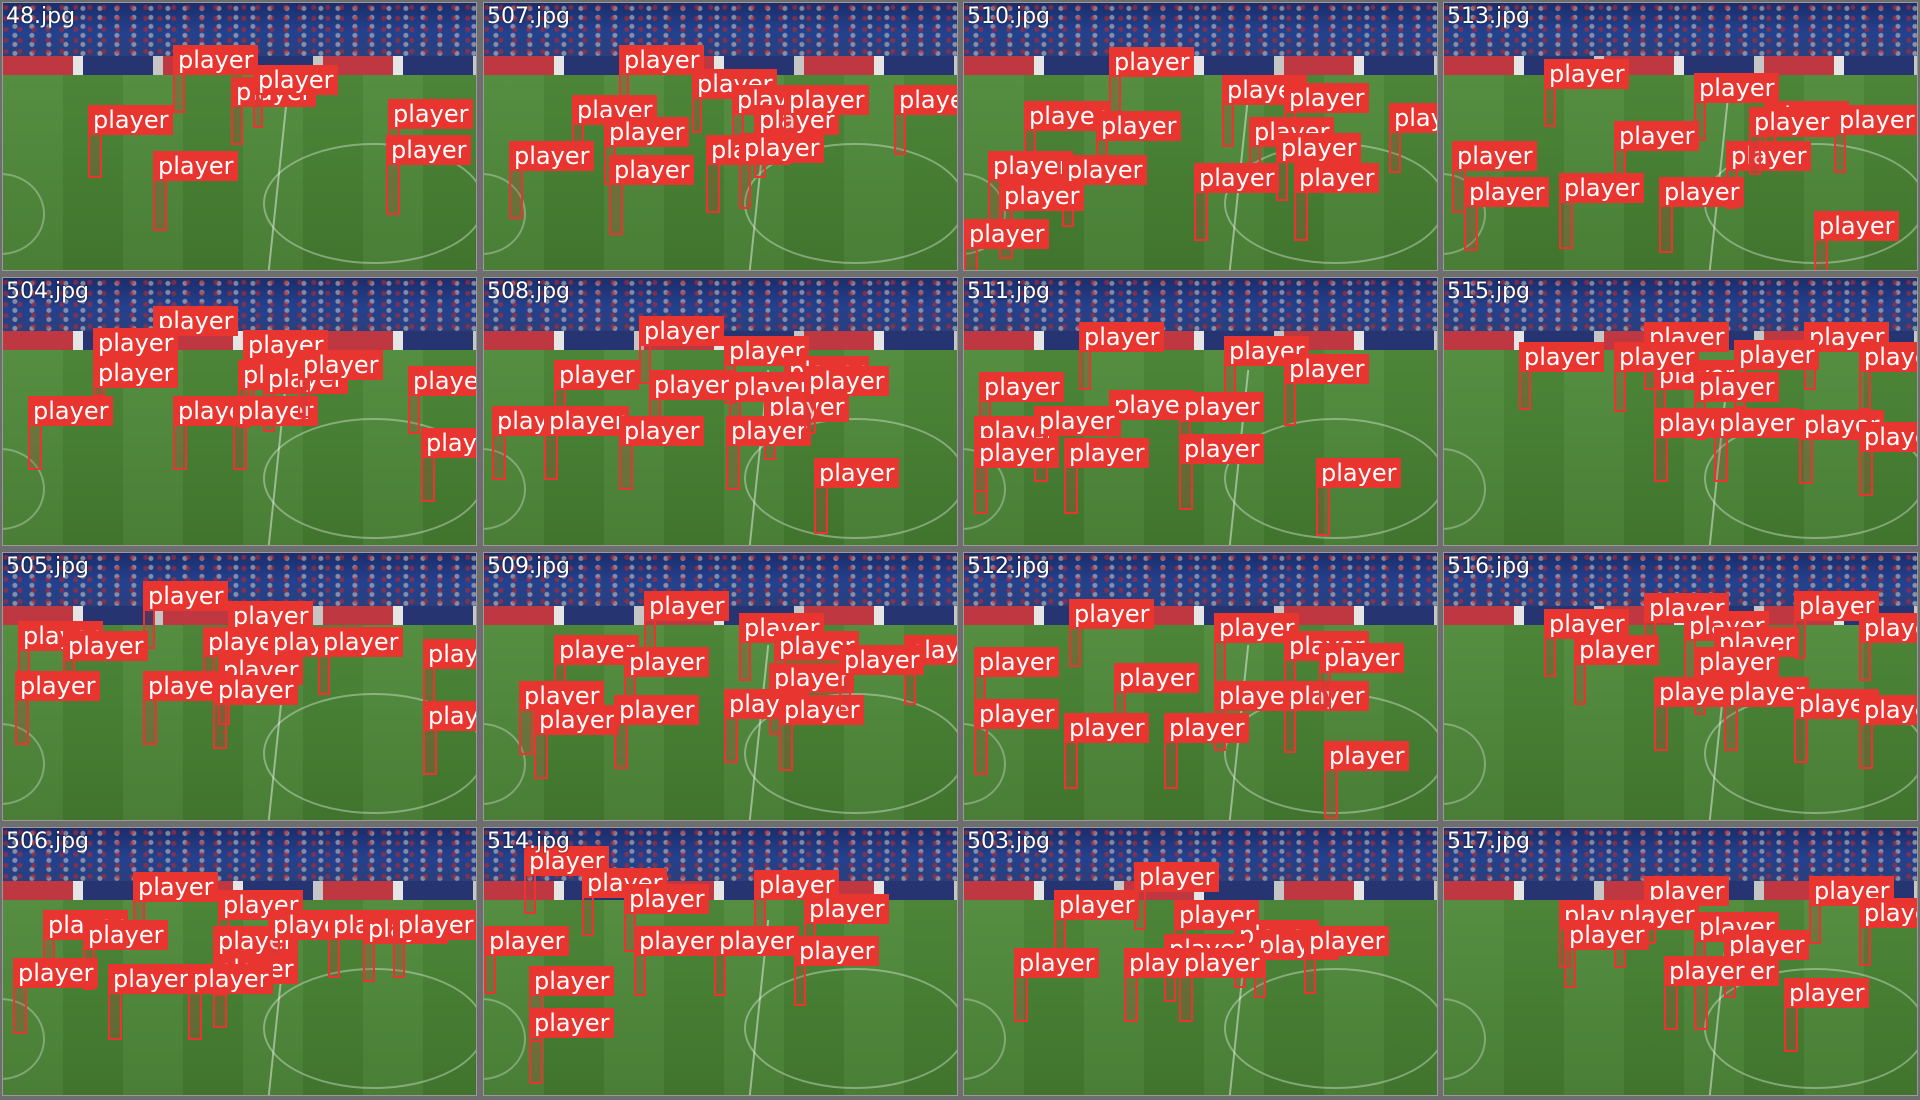 The height and width of the screenshot is (1100, 1920). I want to click on tile-filename: 504.jpg, so click(48, 291).